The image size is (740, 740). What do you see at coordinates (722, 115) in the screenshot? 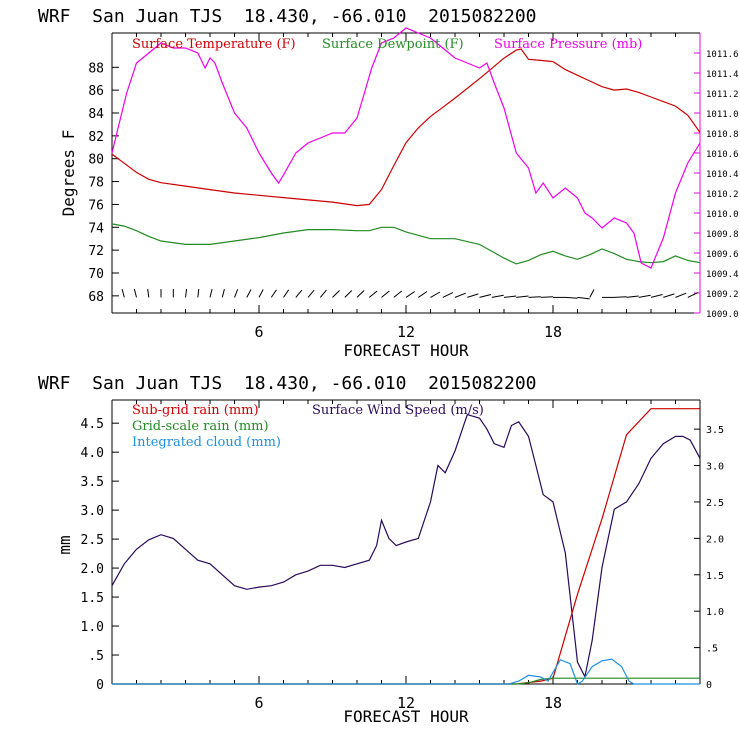
I see `y-tick-label-right: 1011.0` at bounding box center [722, 115].